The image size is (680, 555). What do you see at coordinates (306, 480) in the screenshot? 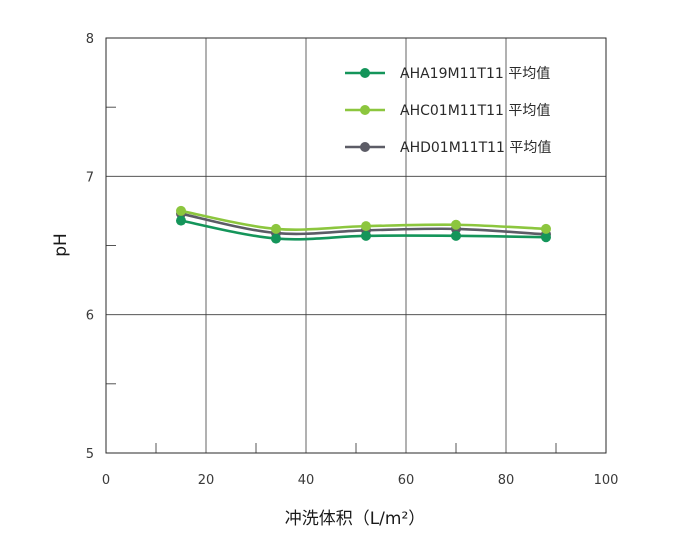
I see `x-tick-label: 40` at bounding box center [306, 480].